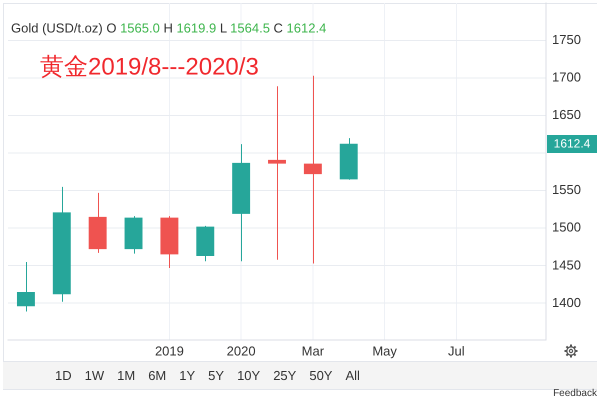 The height and width of the screenshot is (400, 600). What do you see at coordinates (320, 375) in the screenshot?
I see `text: 50Y` at bounding box center [320, 375].